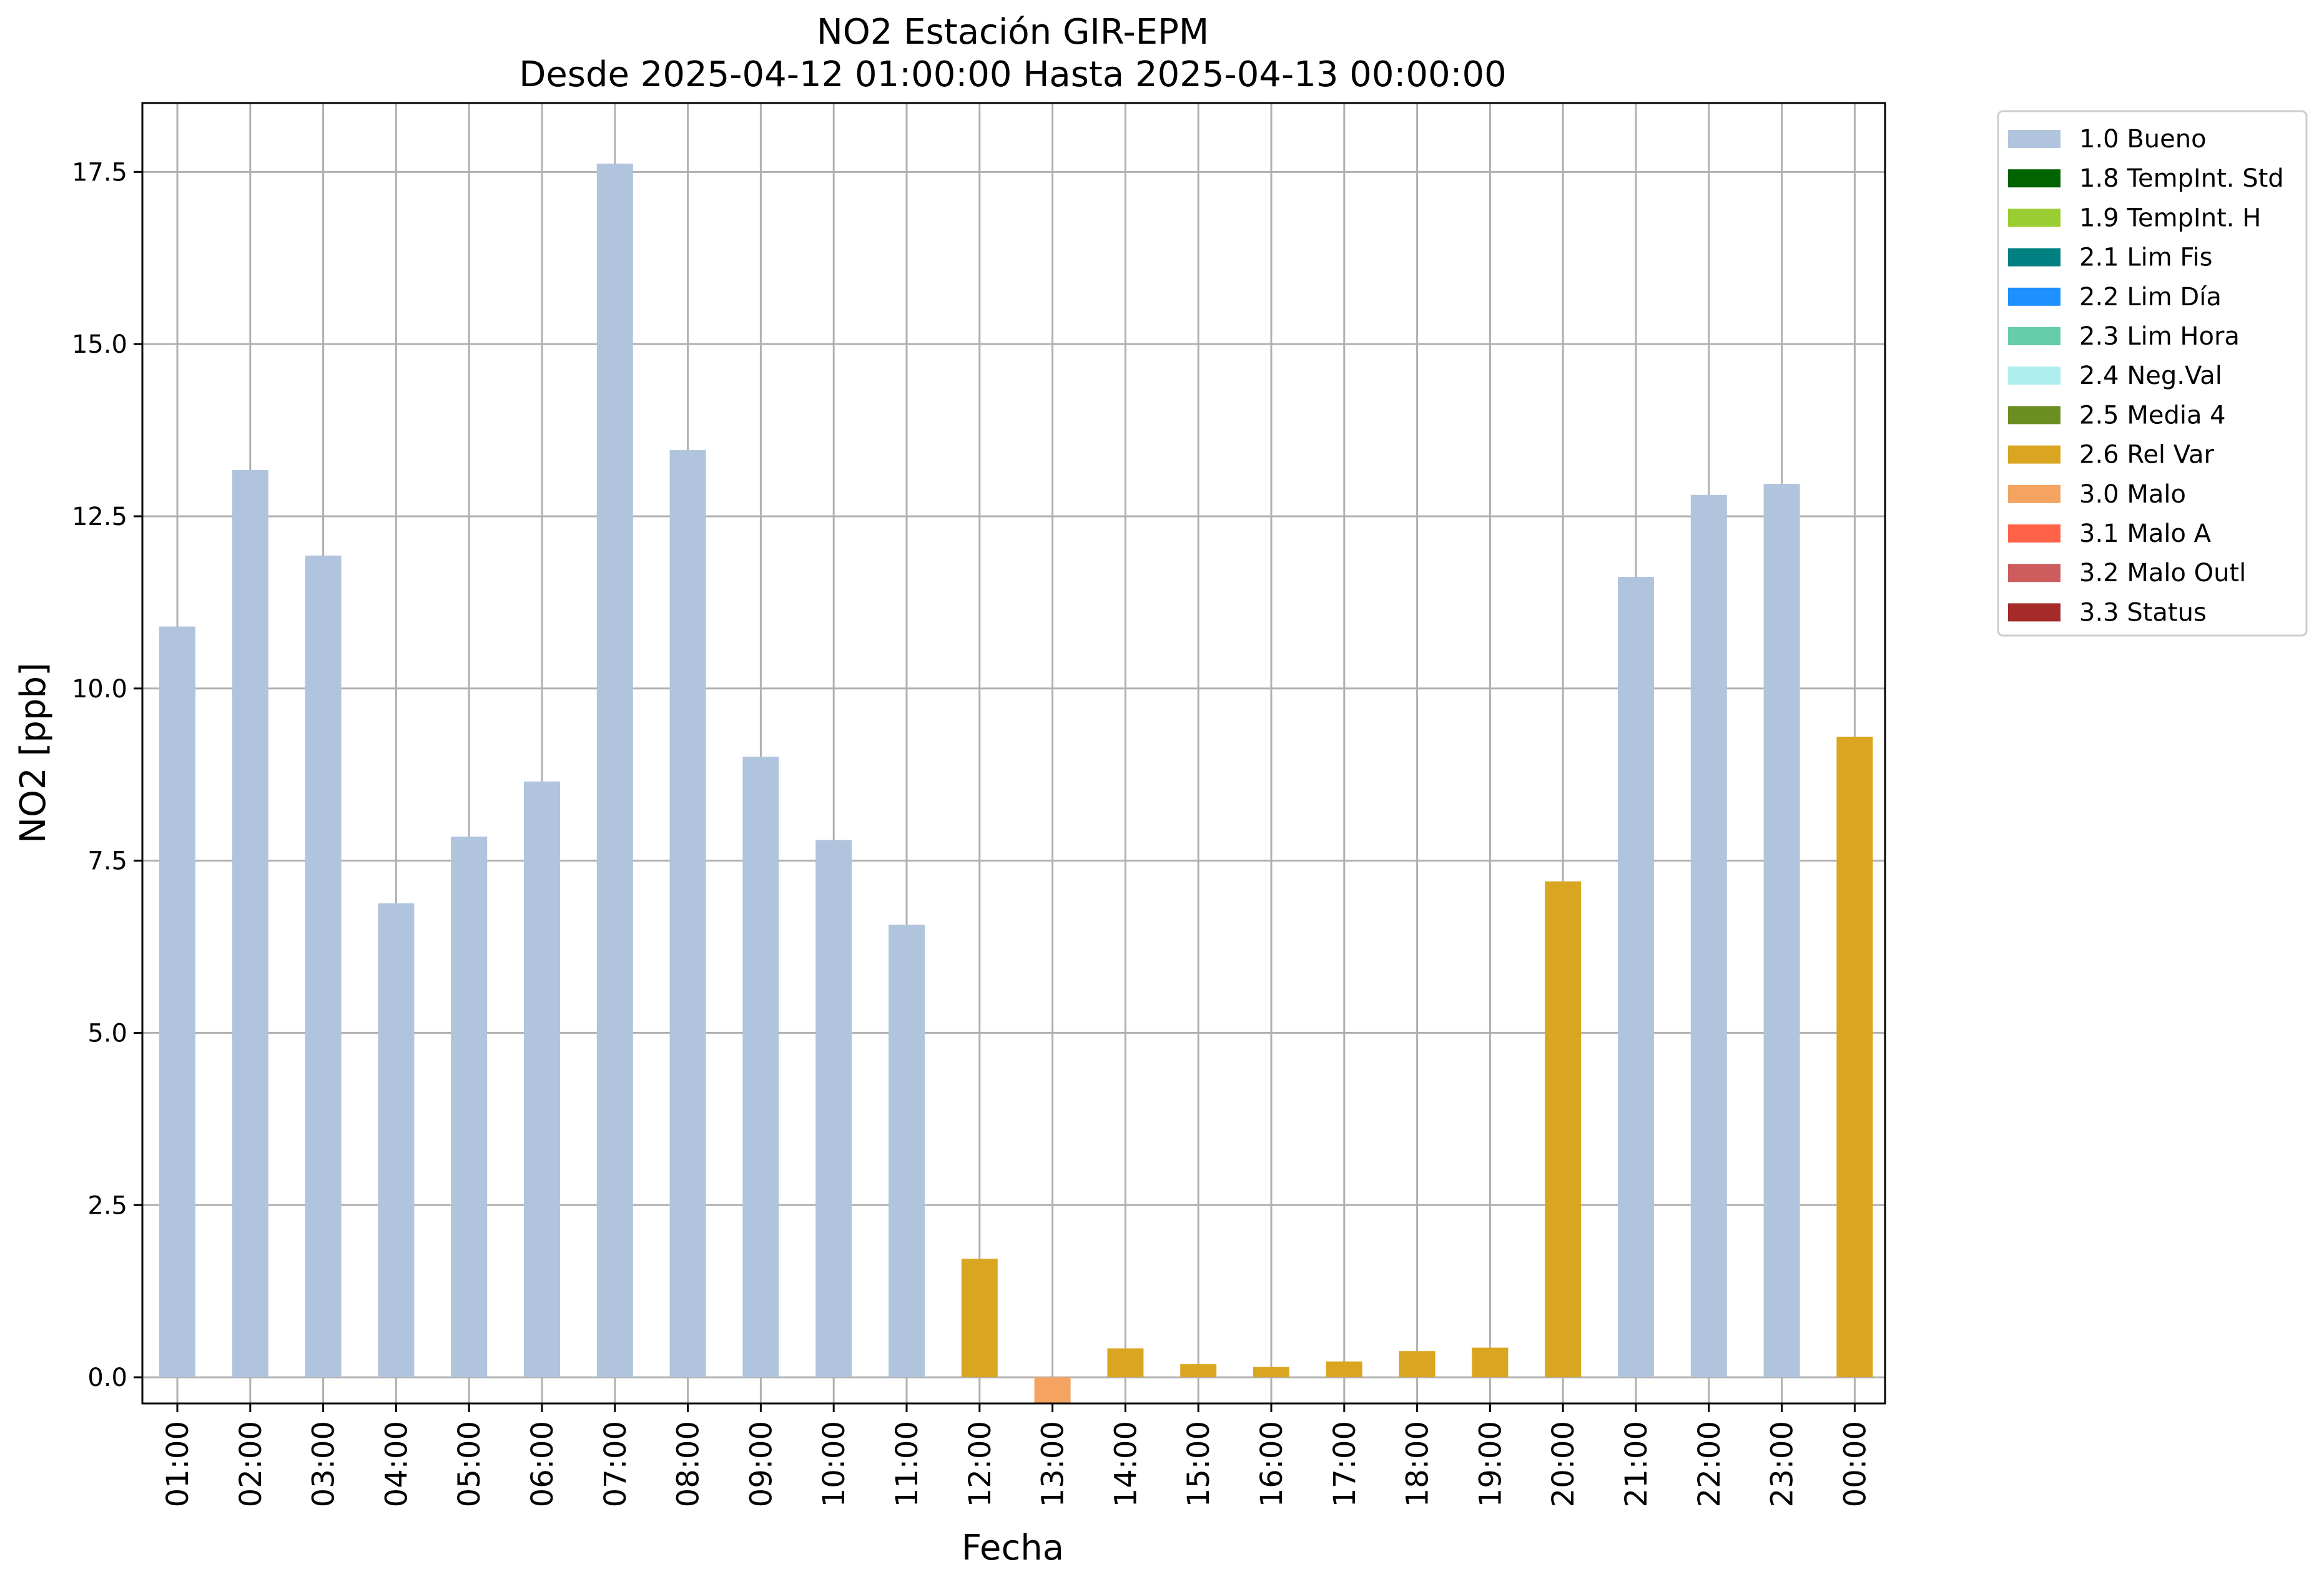  I want to click on legend-label: 2.5 Media 4, so click(2152, 415).